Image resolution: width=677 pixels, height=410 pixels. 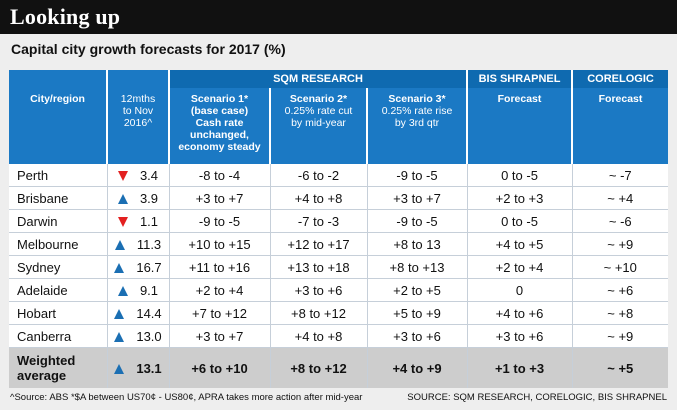 I want to click on forecast-s2-cell: +12 to +17, so click(x=319, y=244).